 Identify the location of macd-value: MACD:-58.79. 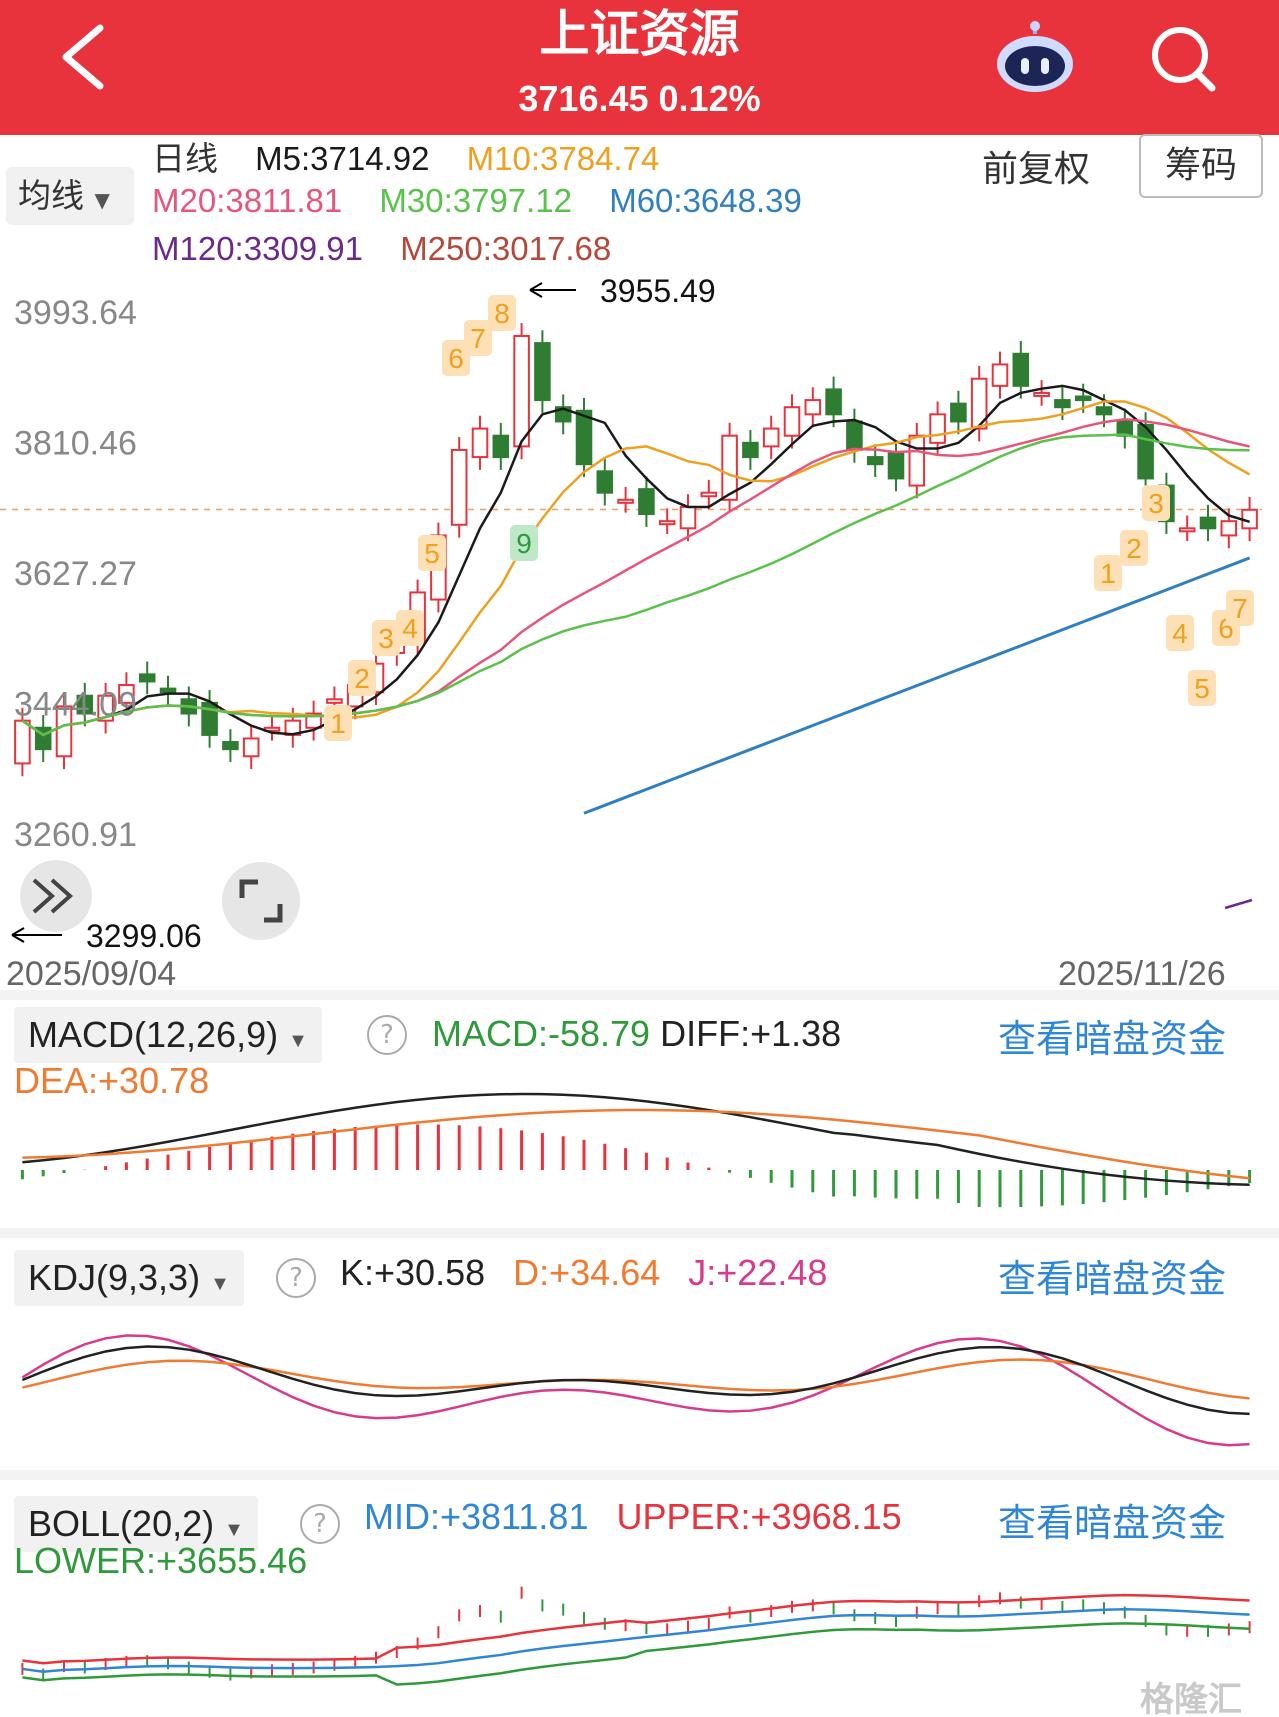
(541, 1033).